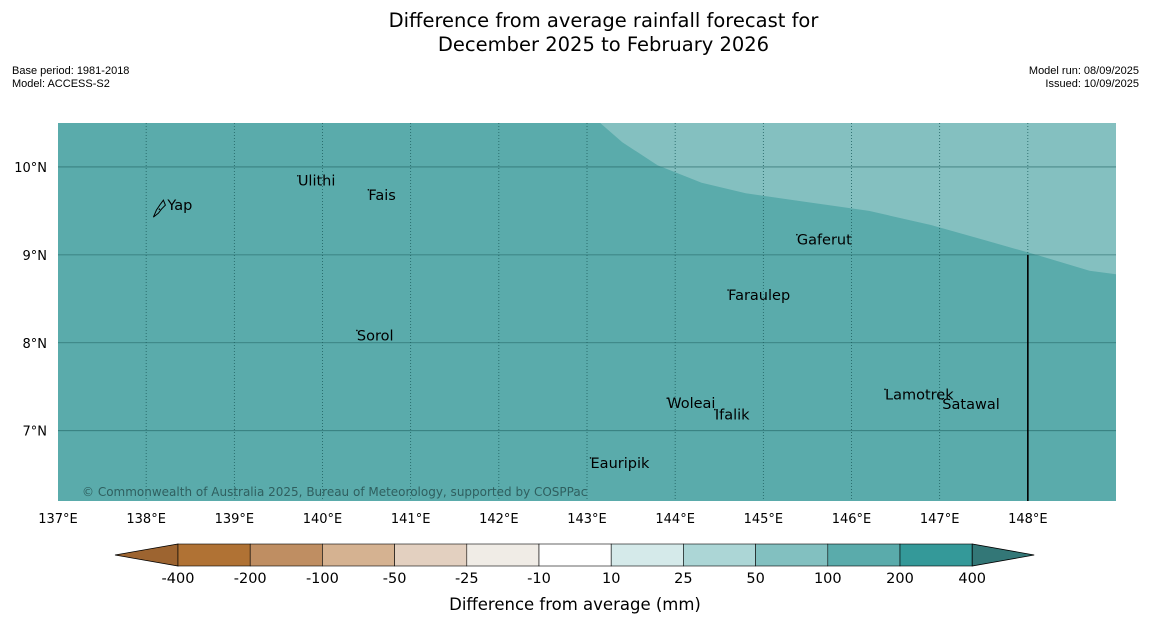 The image size is (1150, 644). Describe the element at coordinates (858, 199) in the screenshot. I see `higher-rainfall-region` at that location.